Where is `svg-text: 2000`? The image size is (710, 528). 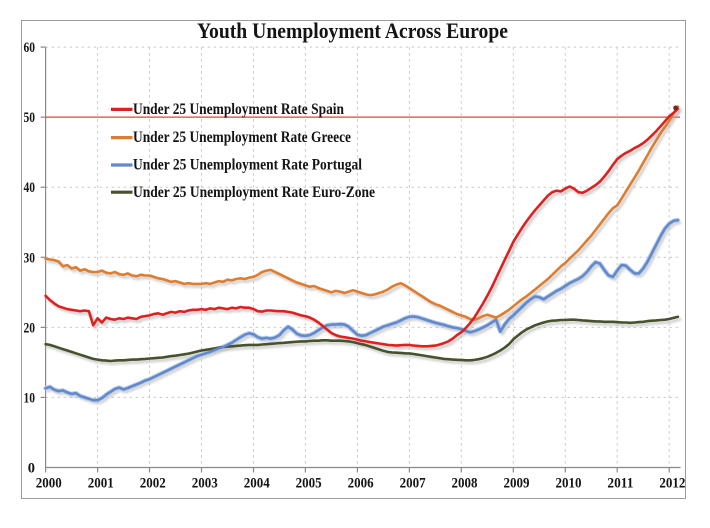
svg-text: 2000 is located at coordinates (49, 483).